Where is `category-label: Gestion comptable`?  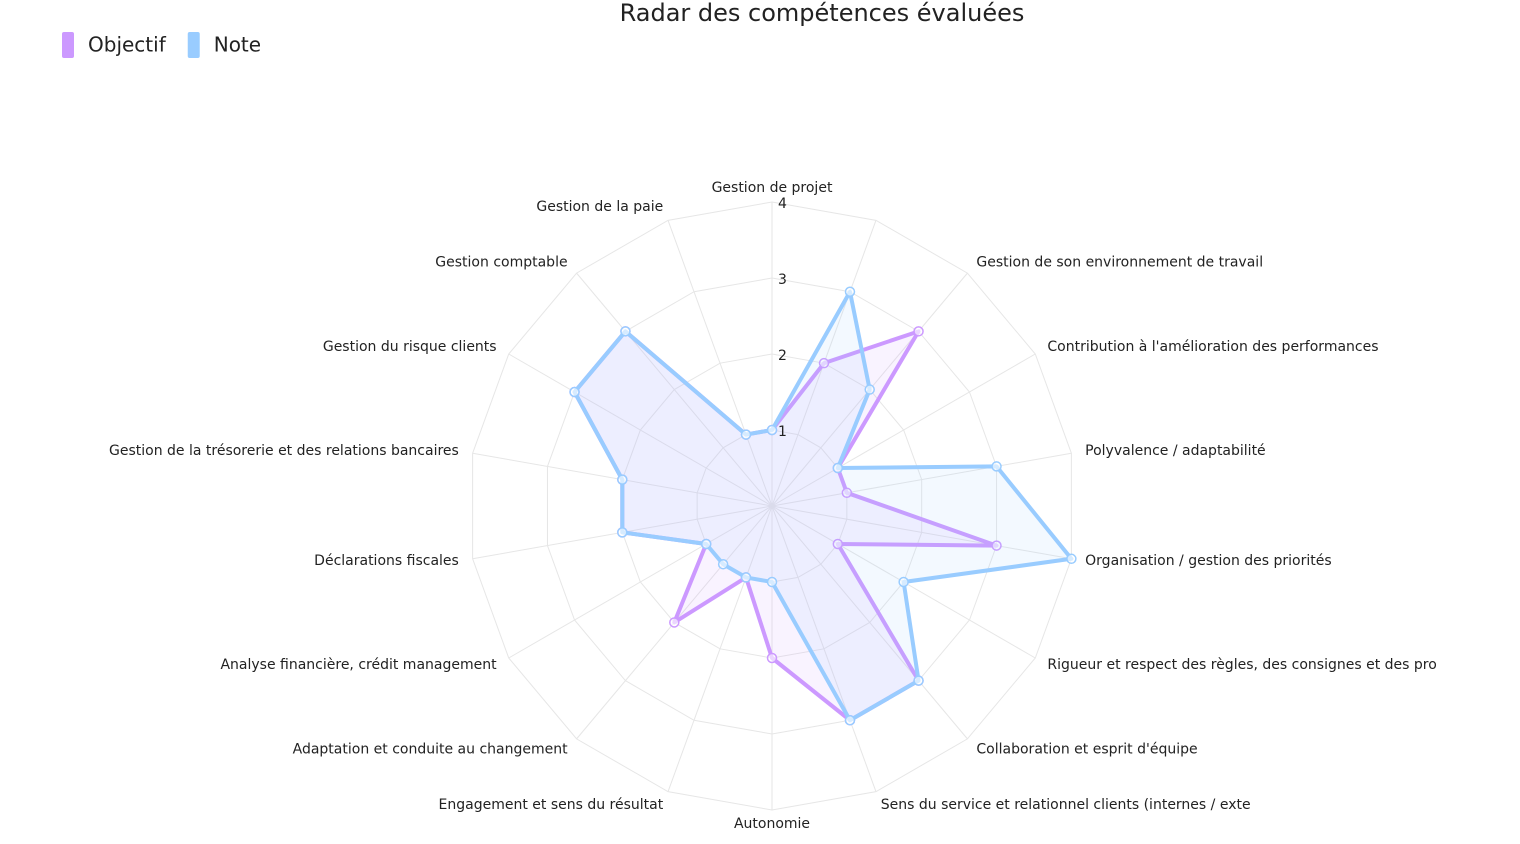
category-label: Gestion comptable is located at coordinates (501, 262).